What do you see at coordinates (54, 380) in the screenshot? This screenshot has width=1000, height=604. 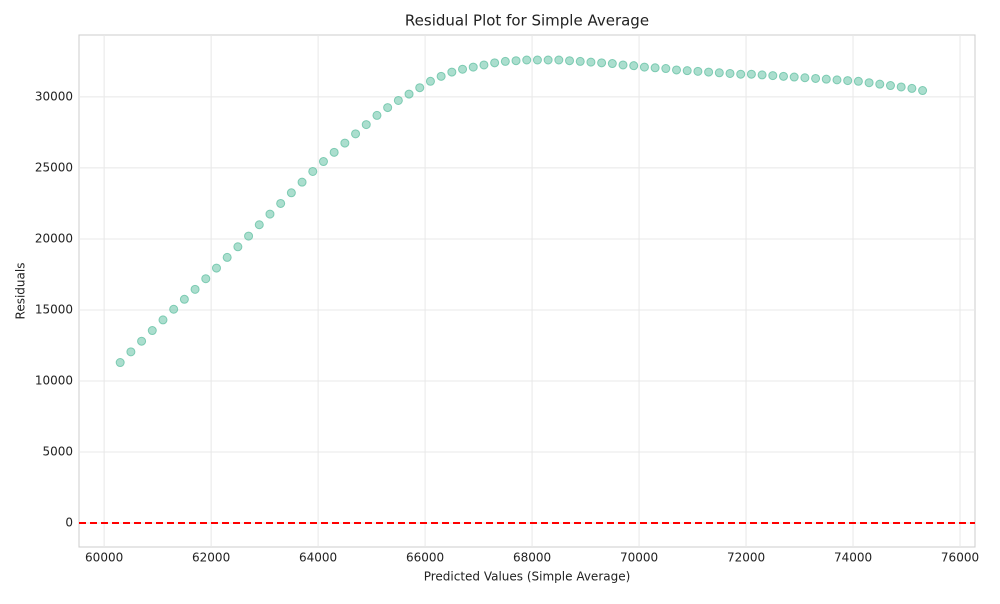 I see `y-tick-label: 10000` at bounding box center [54, 380].